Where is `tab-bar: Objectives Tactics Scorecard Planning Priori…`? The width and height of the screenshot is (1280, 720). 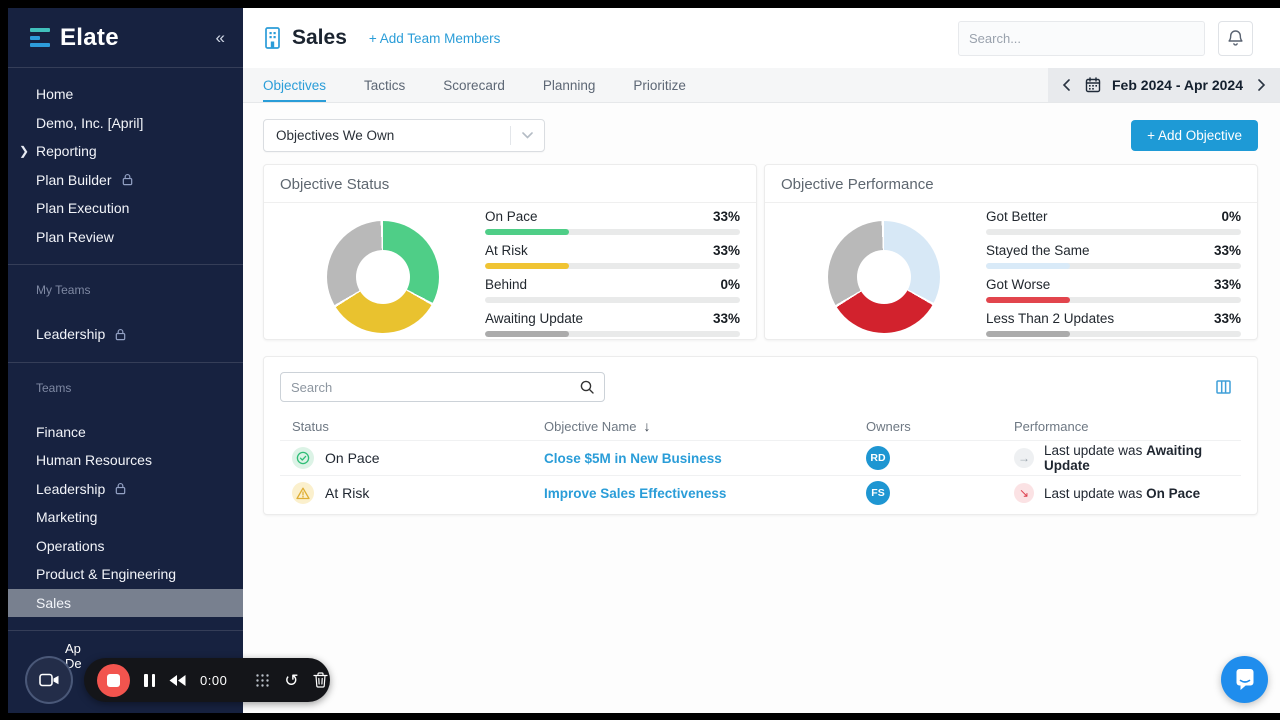
tab-bar: Objectives Tactics Scorecard Planning Priori… is located at coordinates (761, 85).